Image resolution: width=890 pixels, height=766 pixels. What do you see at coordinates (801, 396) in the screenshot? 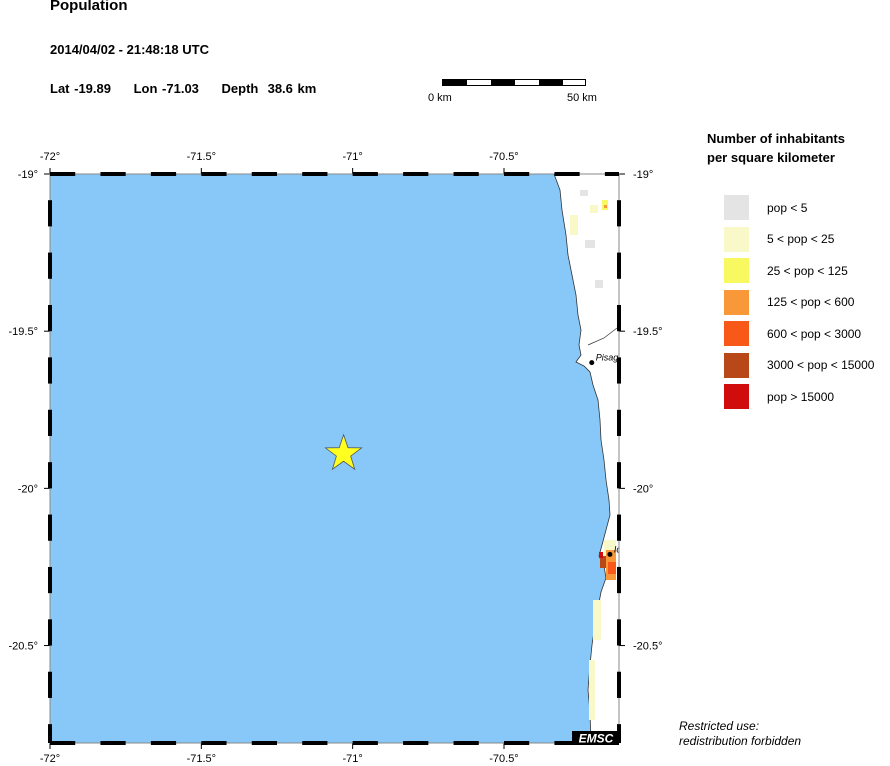
I see `legend-label: pop > 15000` at bounding box center [801, 396].